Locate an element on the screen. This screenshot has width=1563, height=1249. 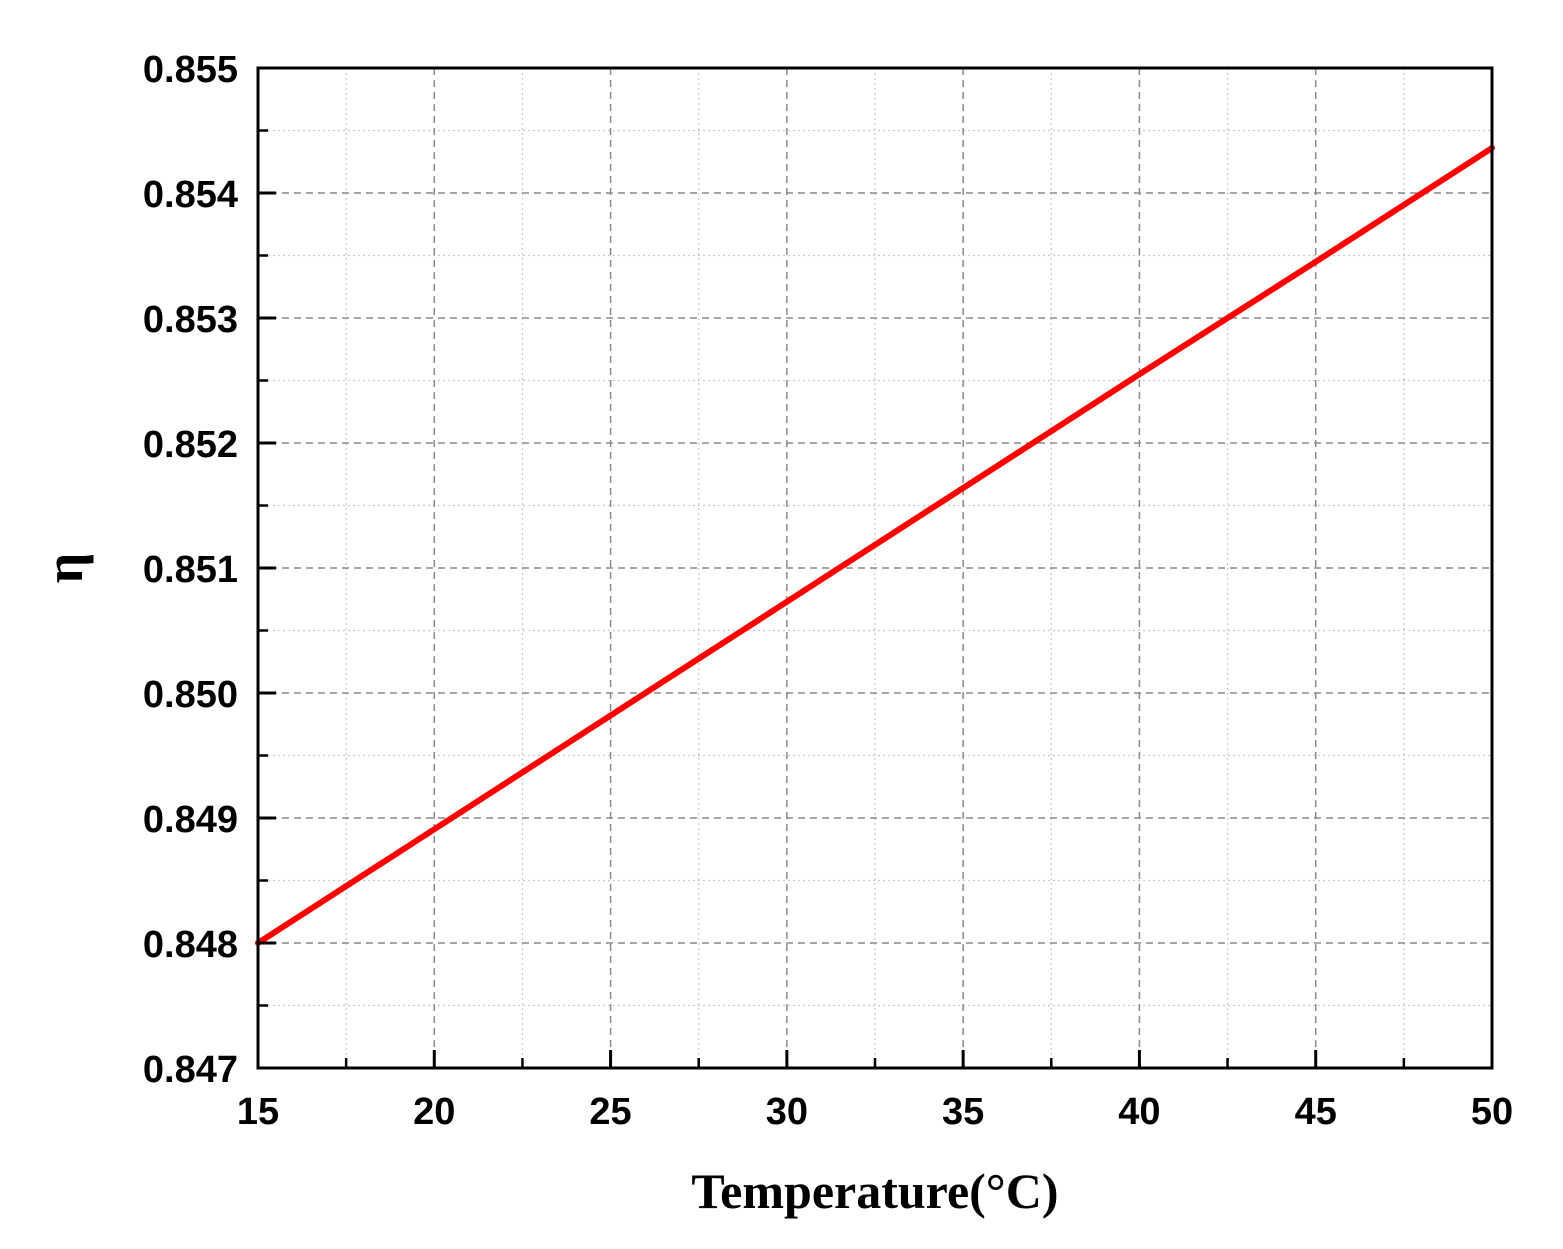
y-tick-label: 0.853 is located at coordinates (190, 320).